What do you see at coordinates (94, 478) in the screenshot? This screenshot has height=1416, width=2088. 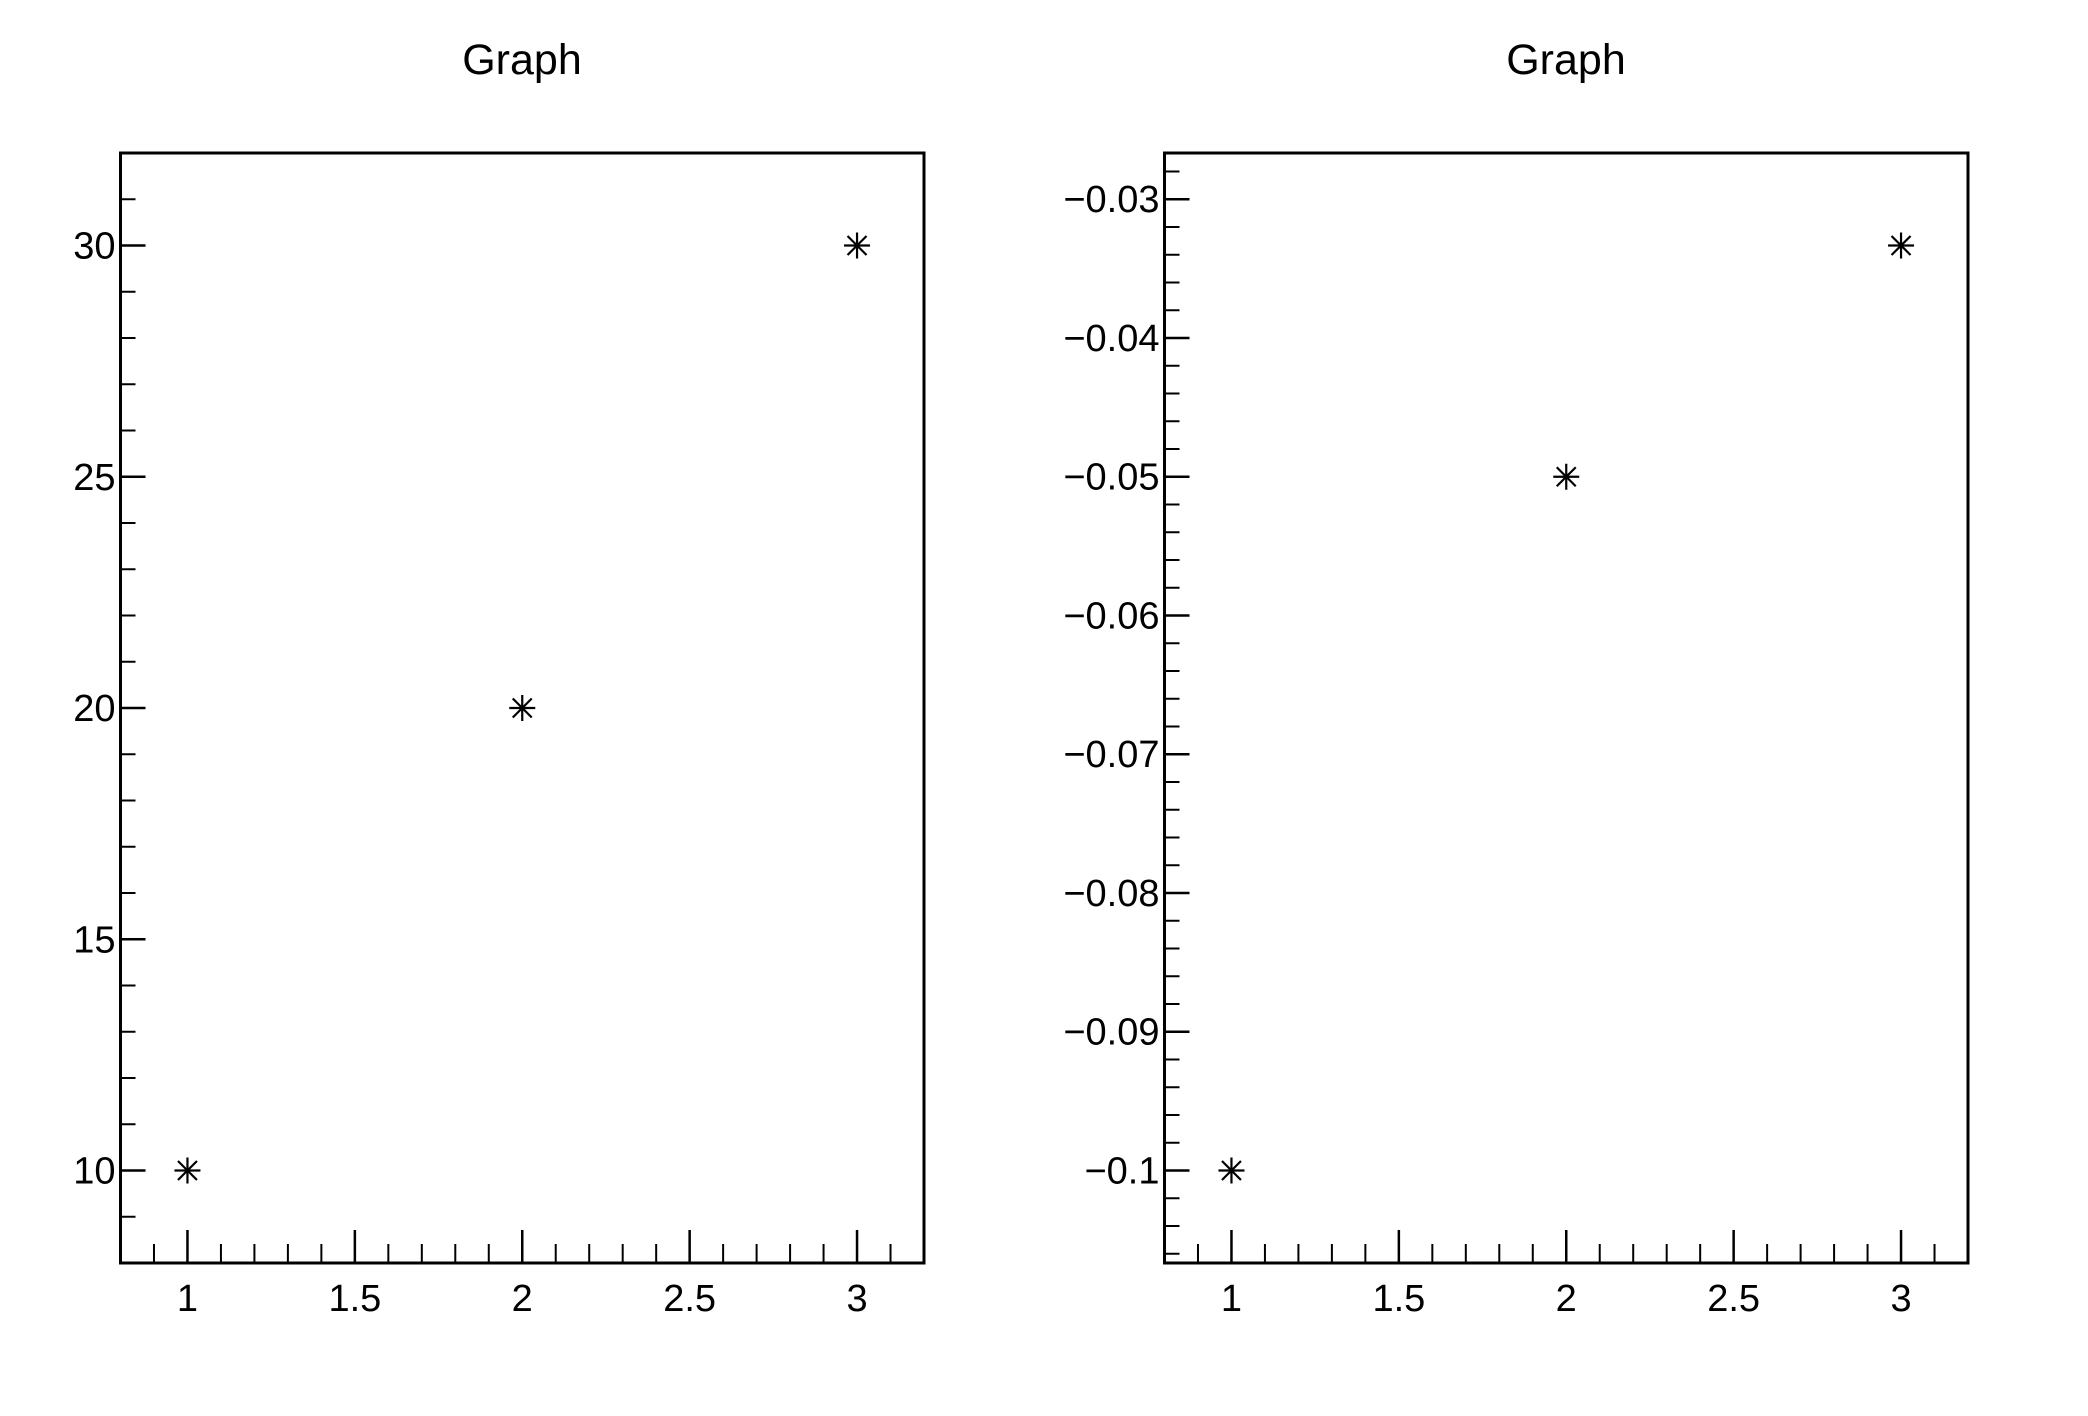 I see `y-axis-tick-label: 25` at bounding box center [94, 478].